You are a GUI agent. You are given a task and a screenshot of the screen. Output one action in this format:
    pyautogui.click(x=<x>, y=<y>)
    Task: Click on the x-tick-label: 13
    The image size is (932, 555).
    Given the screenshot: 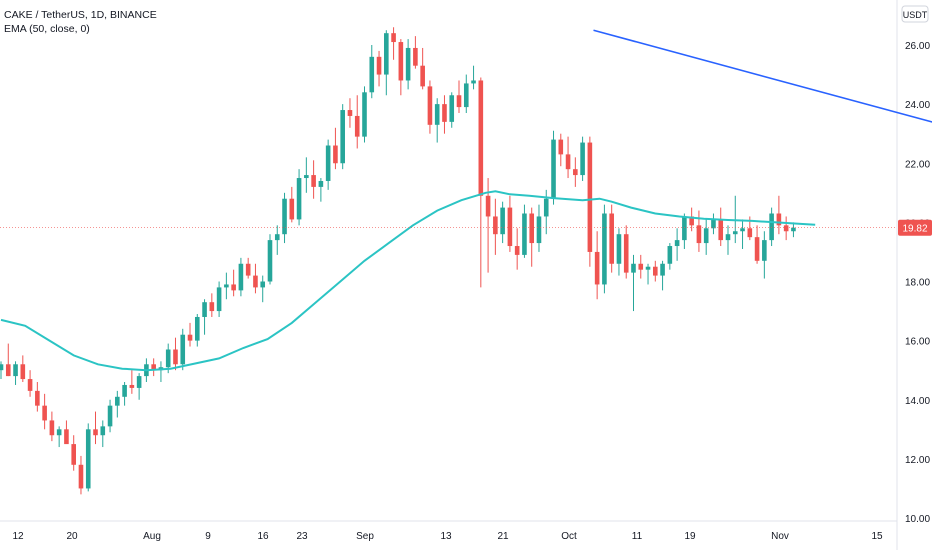 What is the action you would take?
    pyautogui.click(x=446, y=536)
    